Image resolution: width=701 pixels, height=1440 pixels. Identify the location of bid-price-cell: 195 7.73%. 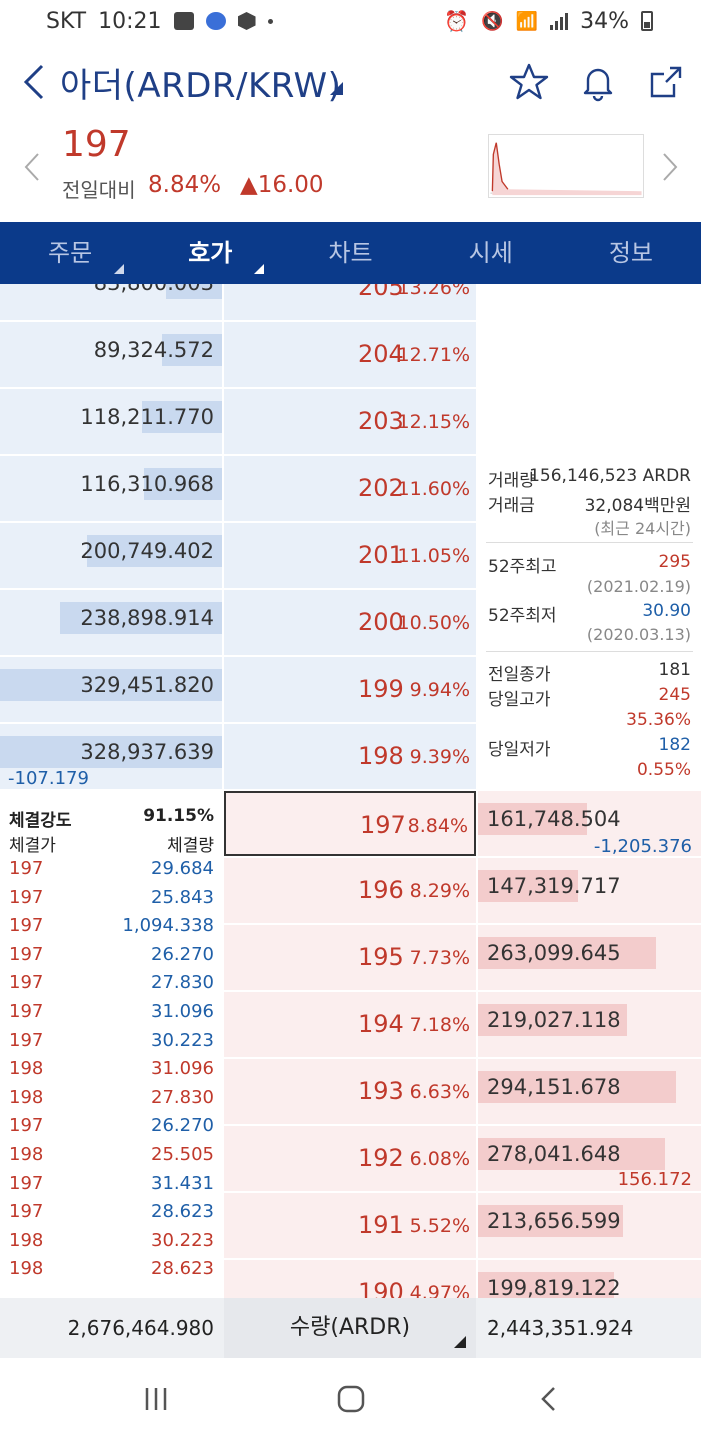
(350, 957).